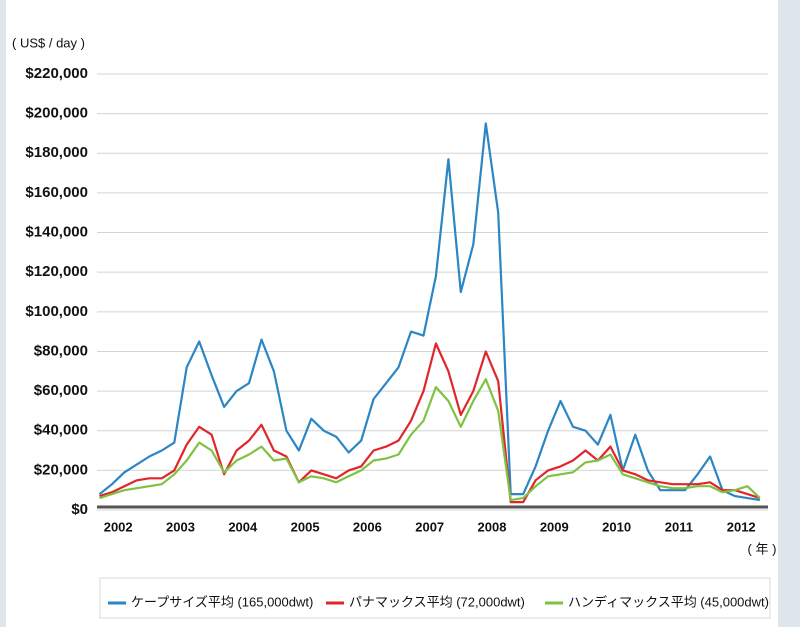 The width and height of the screenshot is (800, 627). I want to click on y-tick-label: $60,000, so click(61, 390).